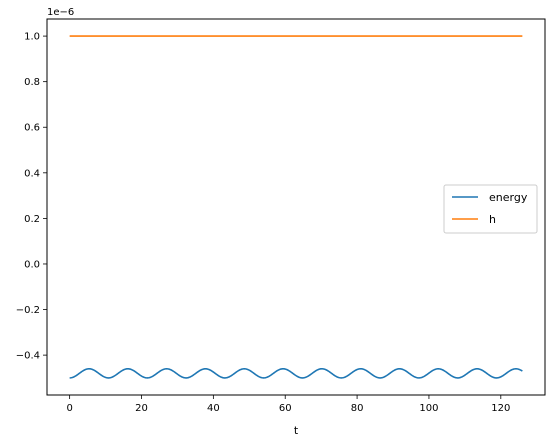 Image resolution: width=559 pixels, height=448 pixels. I want to click on x-axis-label: t, so click(296, 430).